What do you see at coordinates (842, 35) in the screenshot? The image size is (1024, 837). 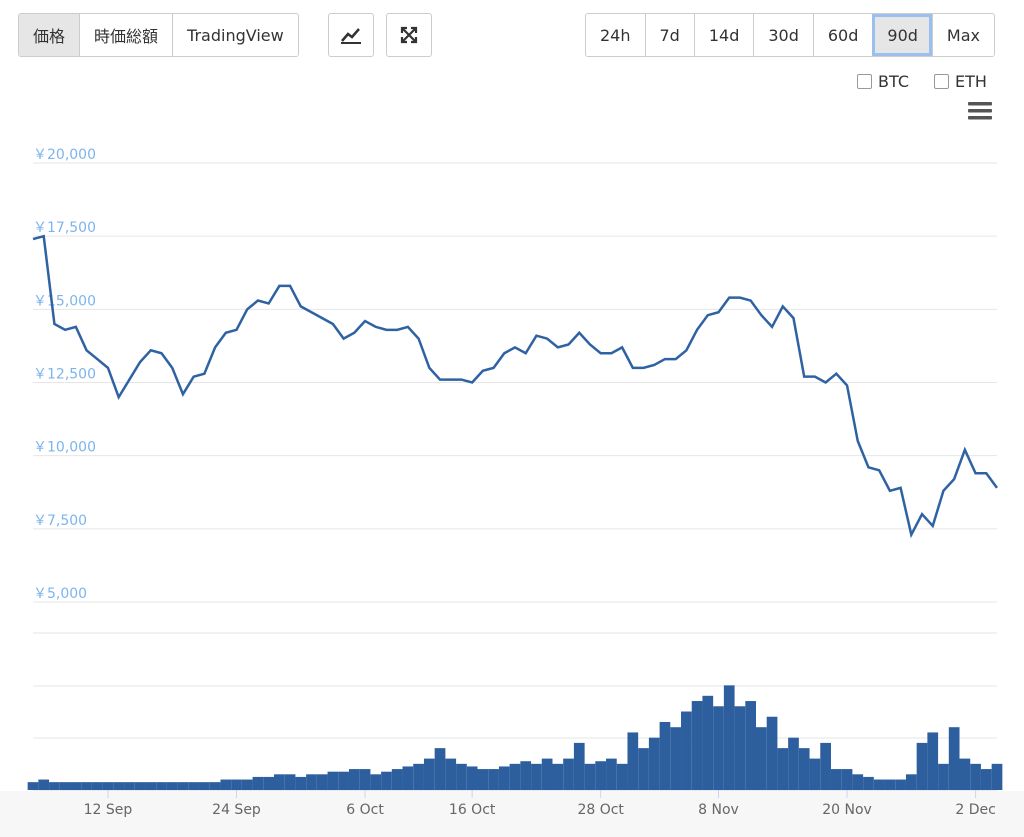 I see `range-button: 60d` at bounding box center [842, 35].